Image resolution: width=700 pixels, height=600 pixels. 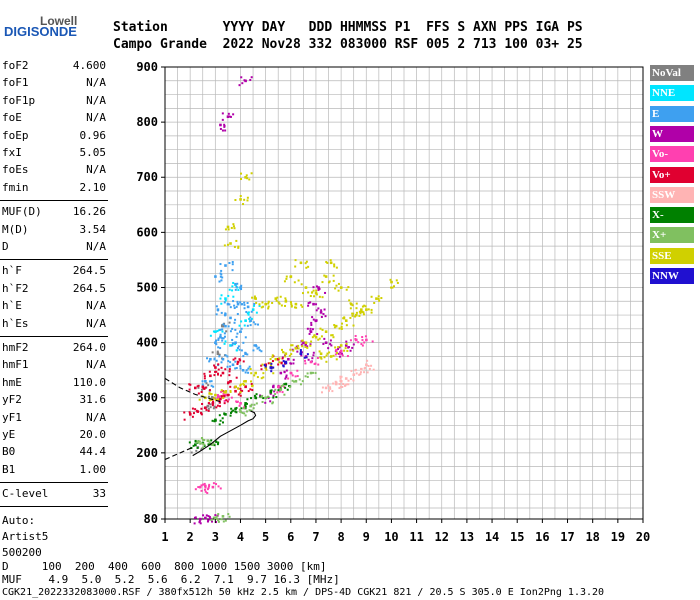 I want to click on legend-item: NoVal, so click(x=672, y=73).